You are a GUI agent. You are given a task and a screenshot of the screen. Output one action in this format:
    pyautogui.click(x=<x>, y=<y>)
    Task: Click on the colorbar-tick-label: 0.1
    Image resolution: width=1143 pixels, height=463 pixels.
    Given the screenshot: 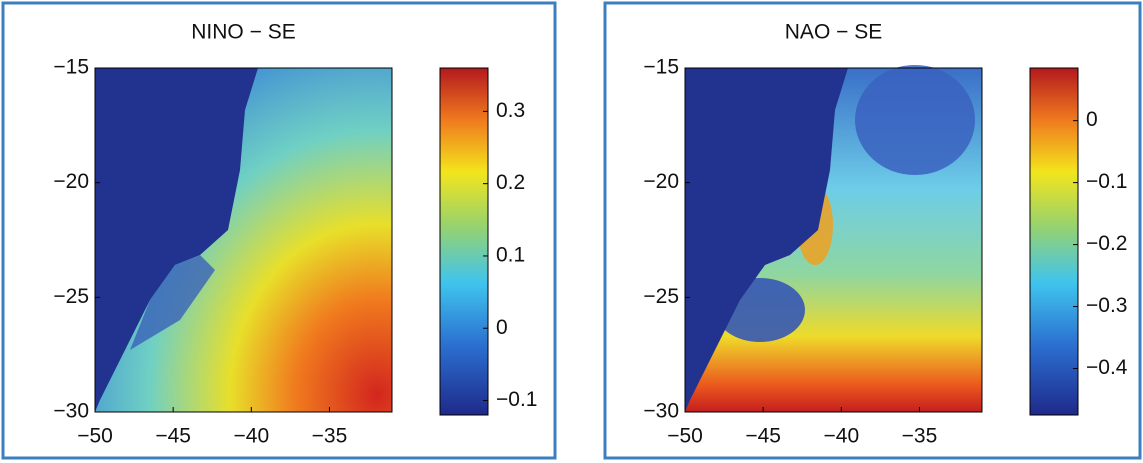 What is the action you would take?
    pyautogui.click(x=510, y=255)
    